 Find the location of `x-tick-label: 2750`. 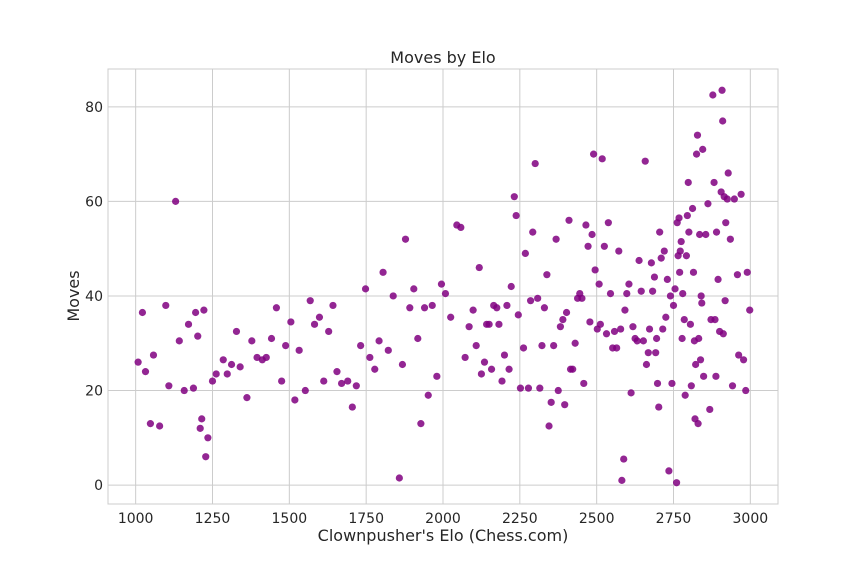

x-tick-label: 2750 is located at coordinates (674, 519).